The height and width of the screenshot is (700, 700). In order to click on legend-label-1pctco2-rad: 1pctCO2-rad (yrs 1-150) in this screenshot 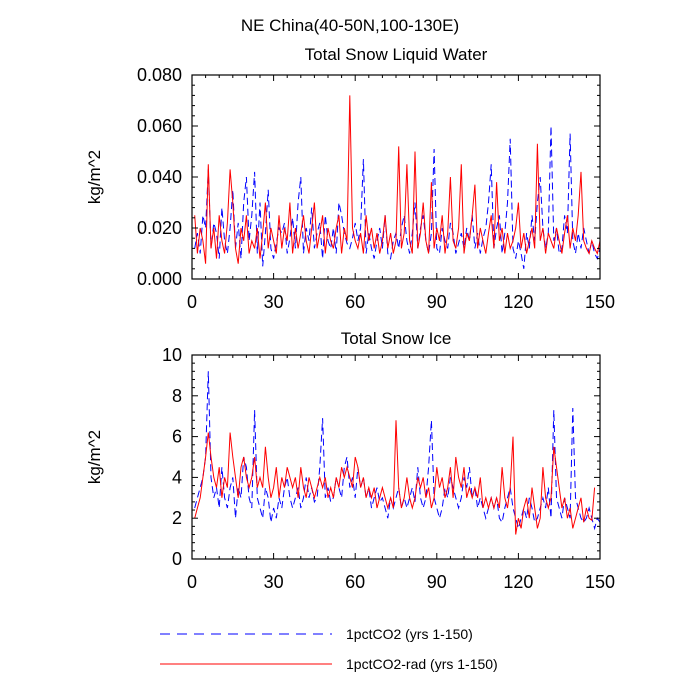, I will do `click(422, 664)`.